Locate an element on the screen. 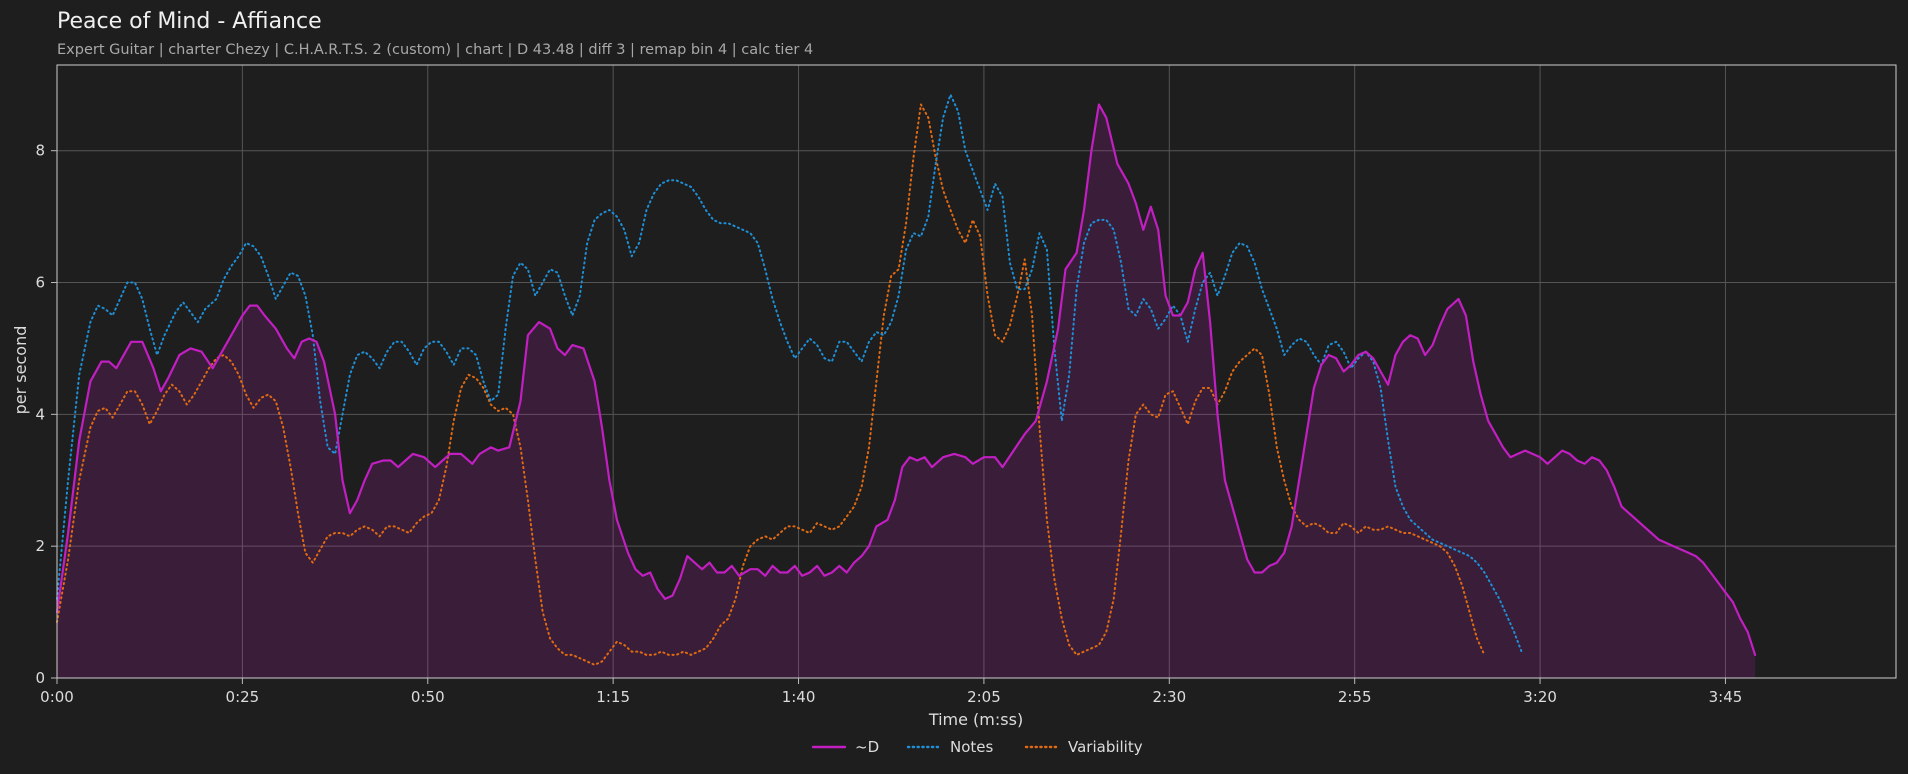 The image size is (1908, 774). x-tick-label: 0:25 is located at coordinates (243, 697).